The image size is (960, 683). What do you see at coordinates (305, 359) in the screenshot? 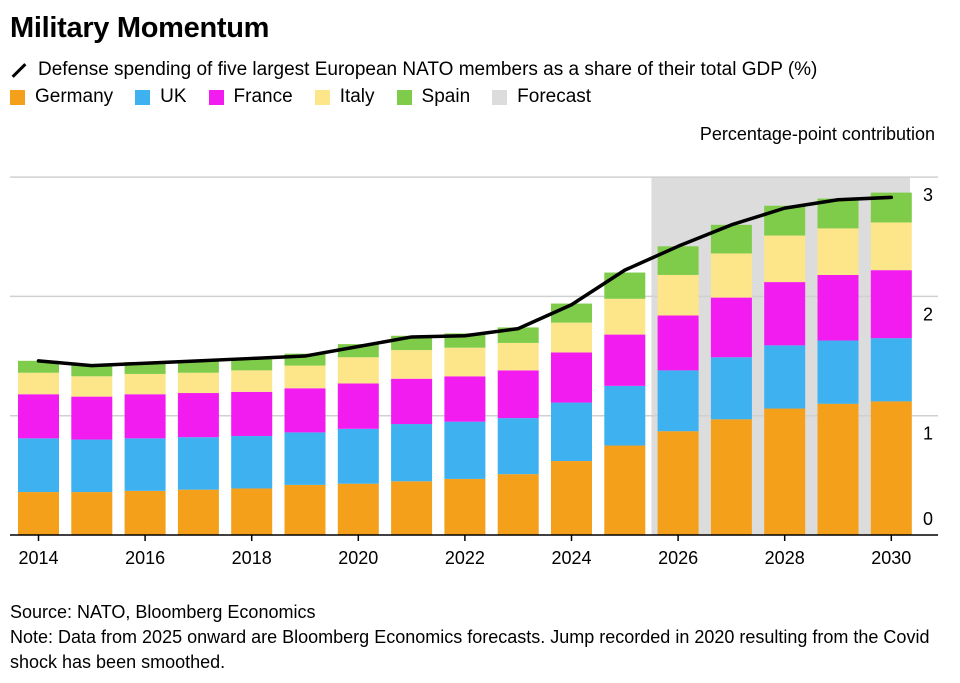
I see `bar-spain-2019` at bounding box center [305, 359].